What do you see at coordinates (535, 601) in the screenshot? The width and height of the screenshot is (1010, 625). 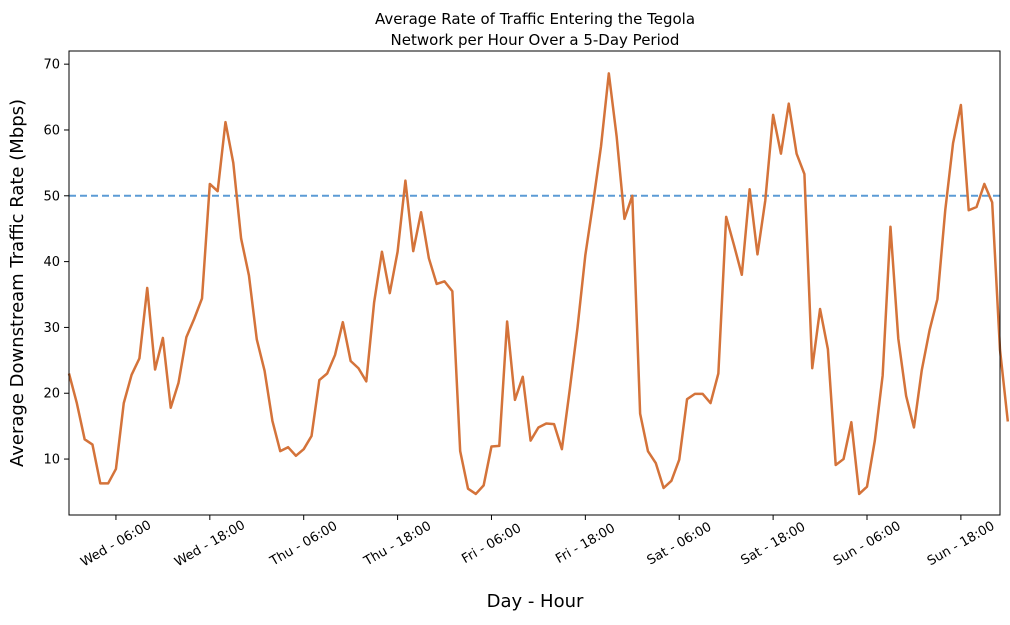 I see `x-axis-label: Day - Hour` at bounding box center [535, 601].